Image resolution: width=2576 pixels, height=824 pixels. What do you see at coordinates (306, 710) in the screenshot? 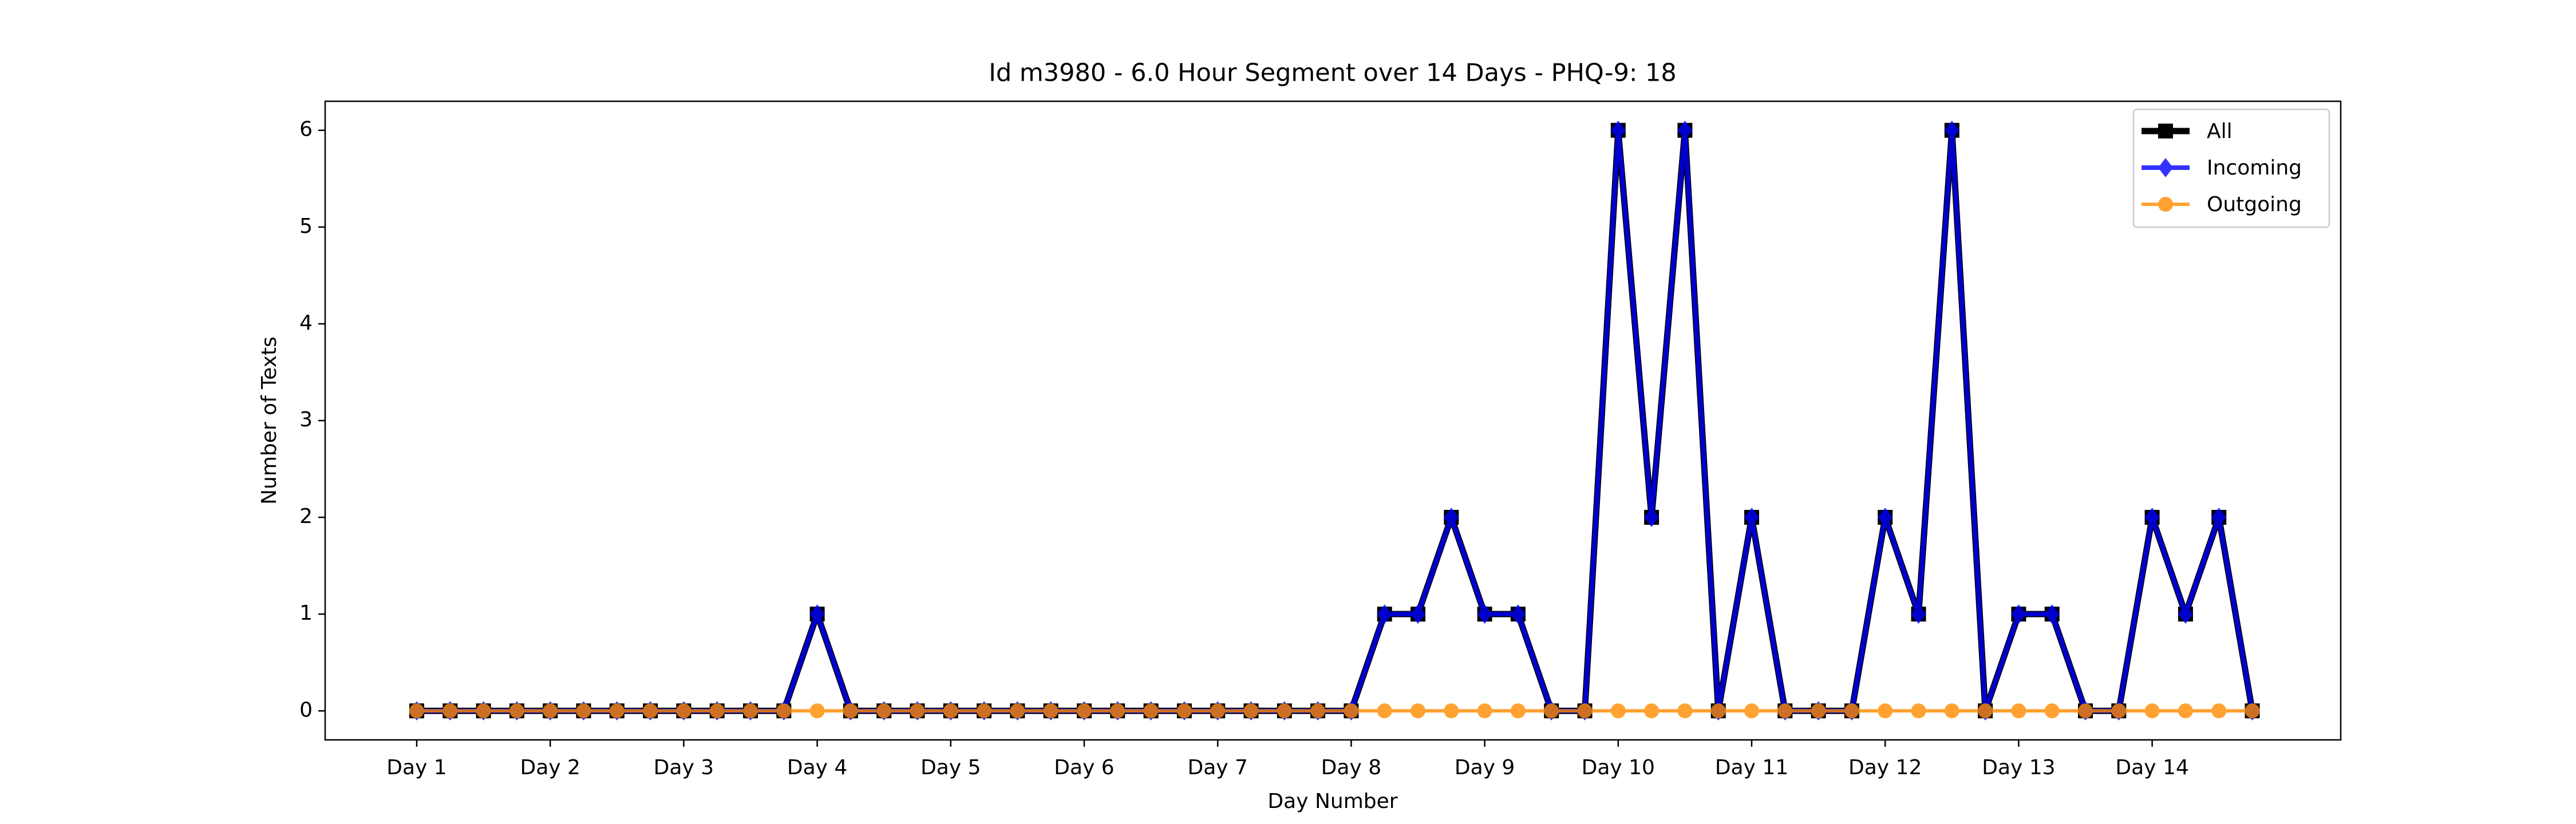
I see `y-tick-label: 0` at bounding box center [306, 710].